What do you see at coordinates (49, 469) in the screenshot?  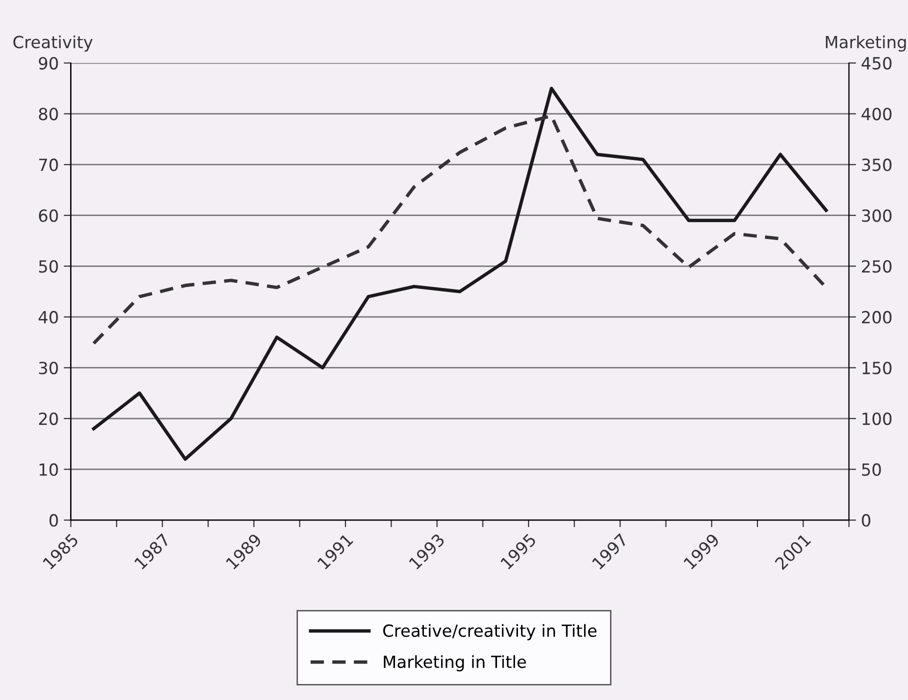 I see `y-tick-label: 10` at bounding box center [49, 469].